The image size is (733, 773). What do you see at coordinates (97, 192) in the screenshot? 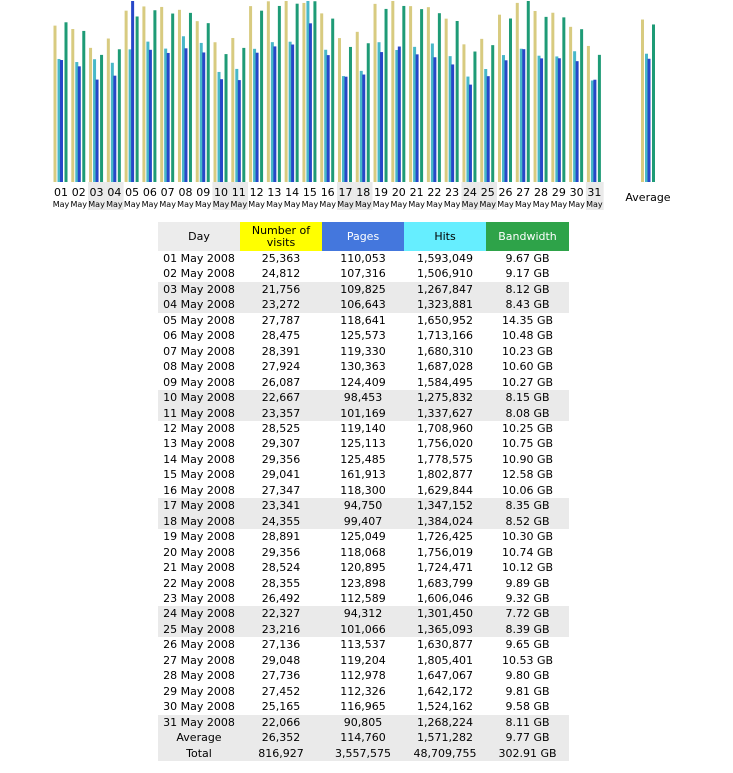
I see `x-tick-label: 03` at bounding box center [97, 192].